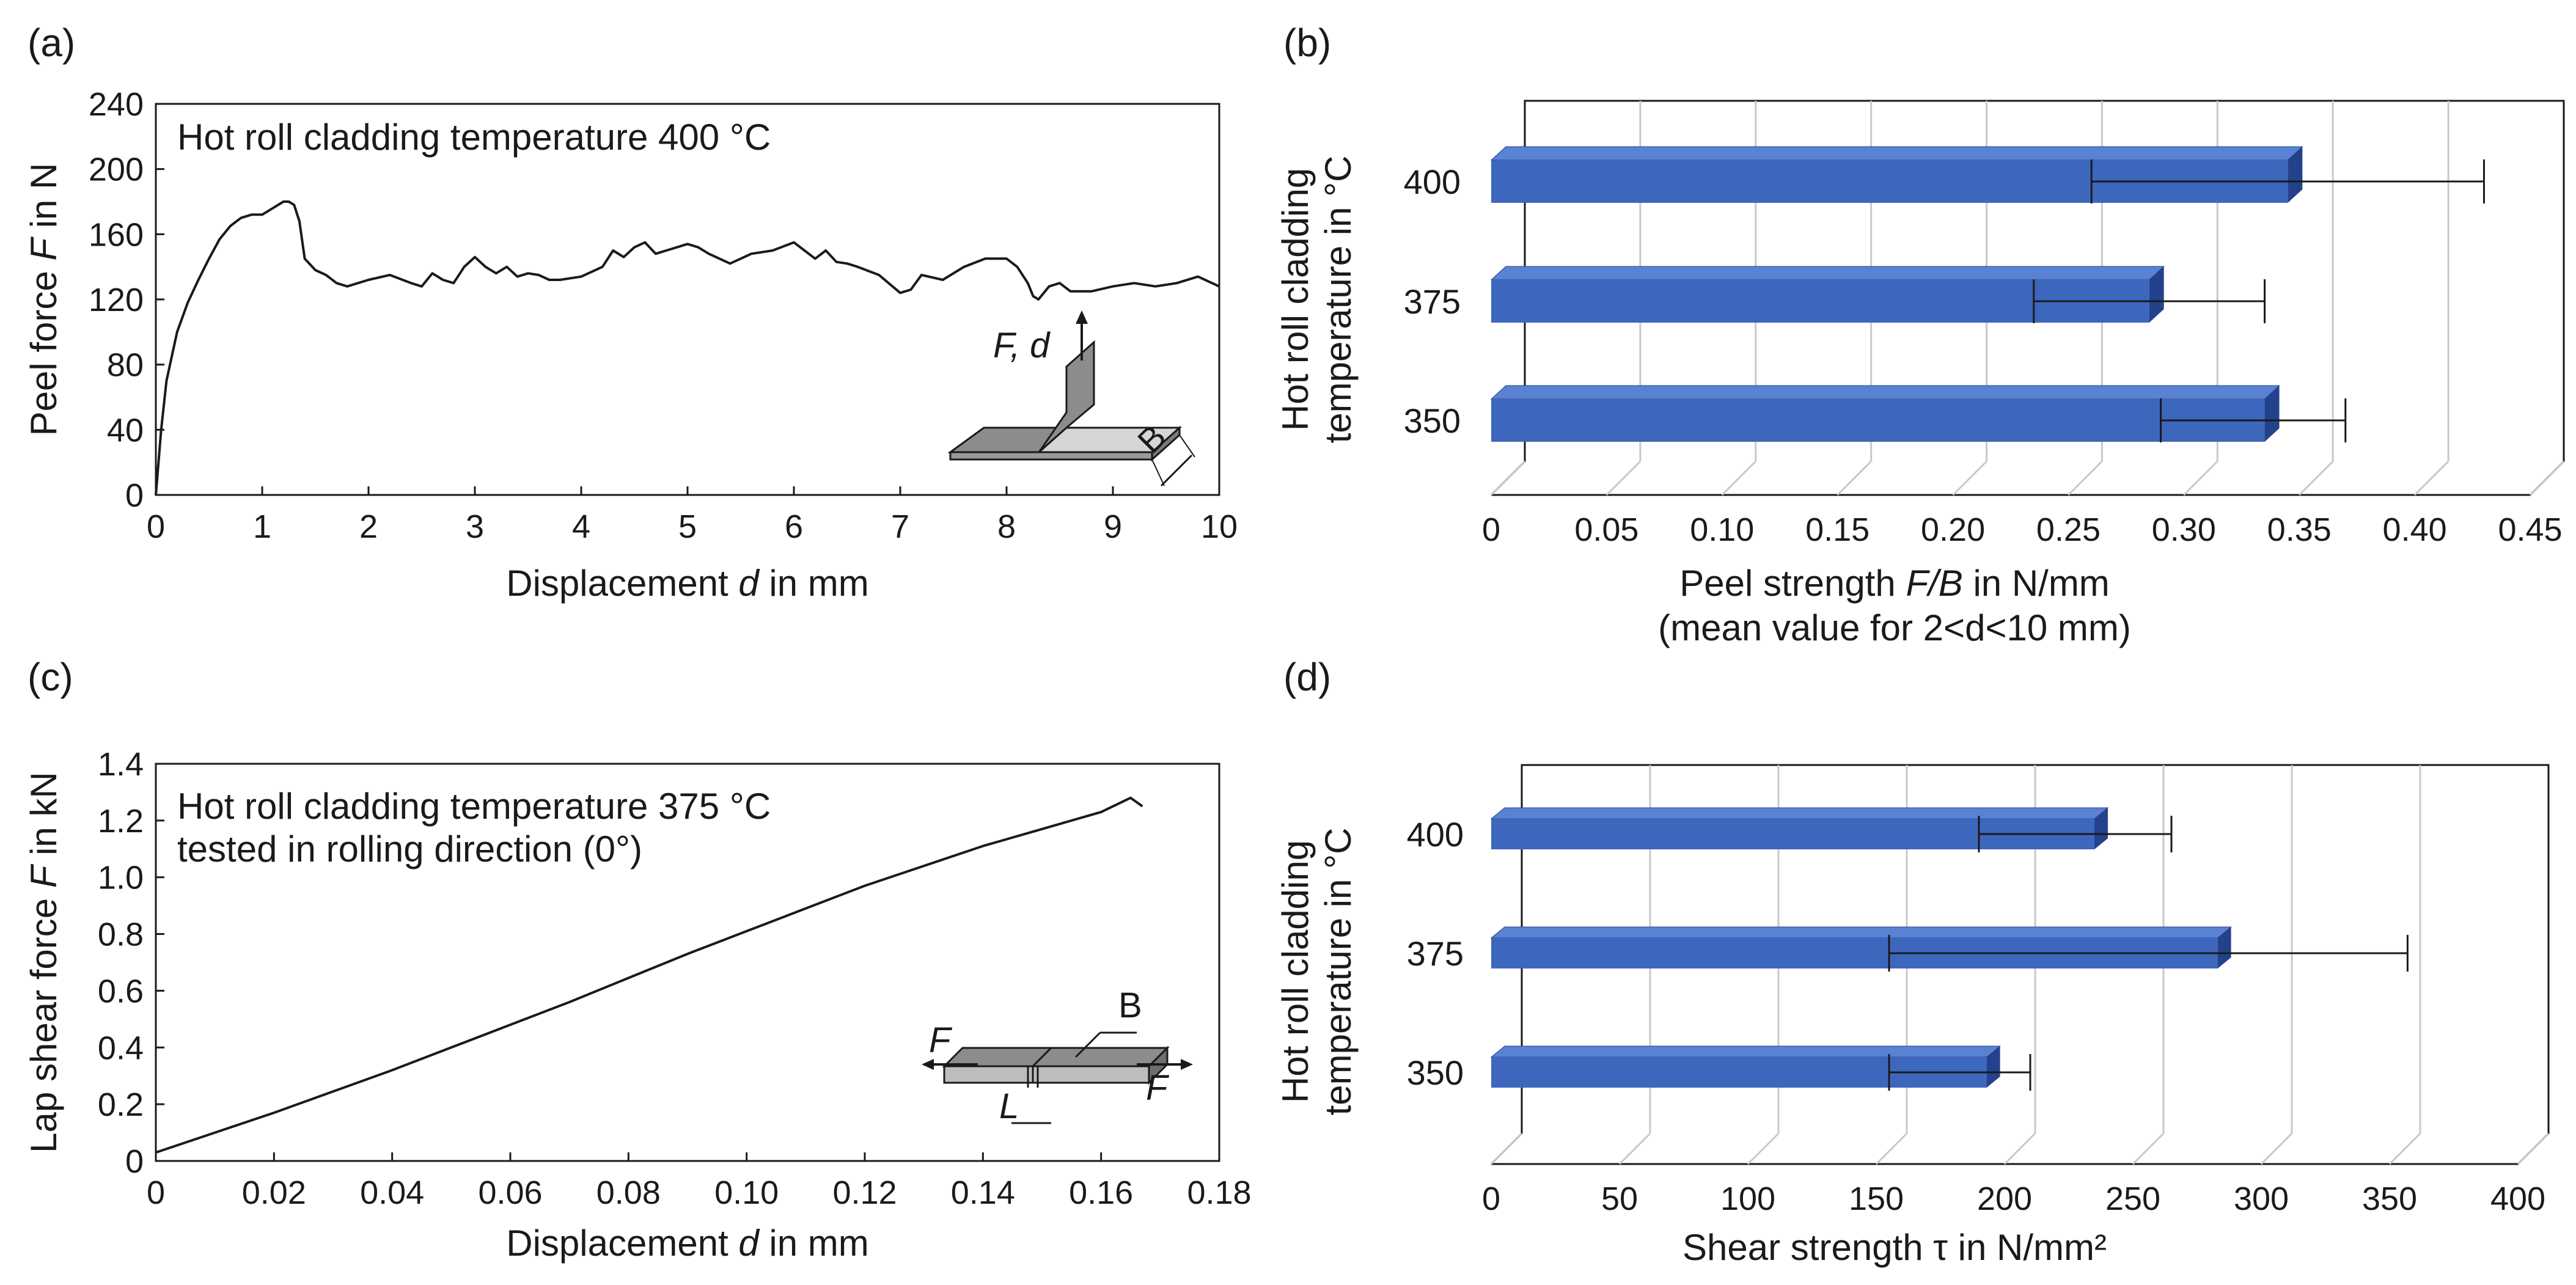 This screenshot has width=2576, height=1285. Describe the element at coordinates (116, 300) in the screenshot. I see `y-tick-label: 120` at that location.